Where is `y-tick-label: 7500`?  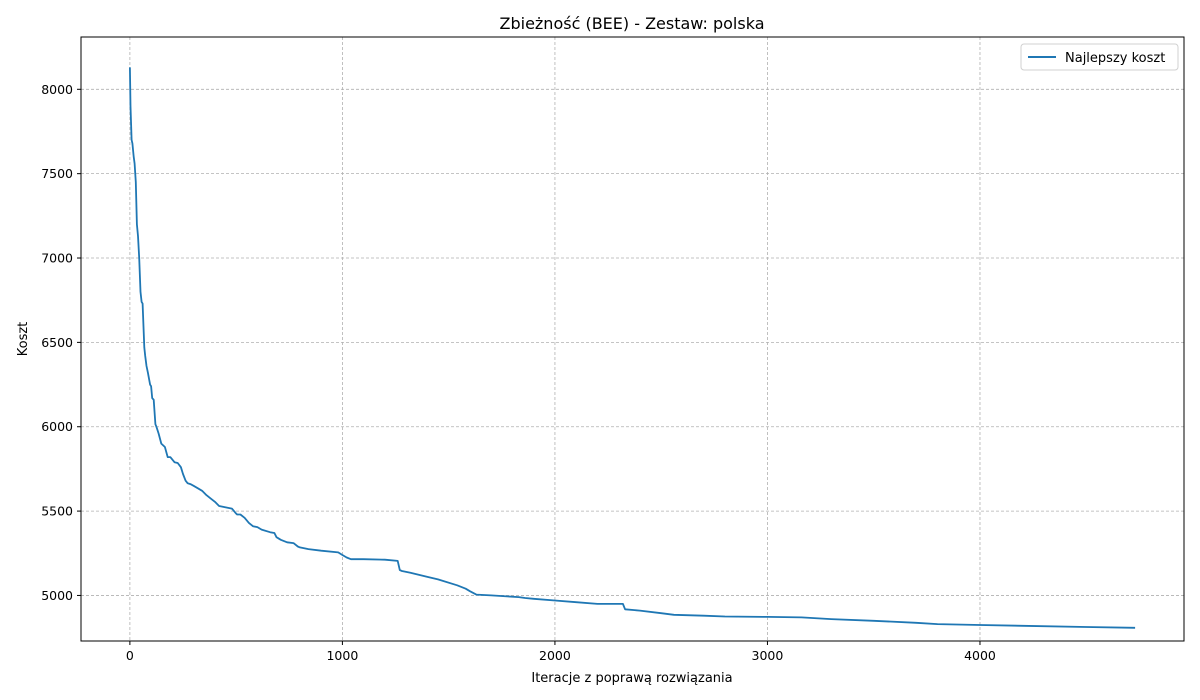 y-tick-label: 7500 is located at coordinates (57, 173).